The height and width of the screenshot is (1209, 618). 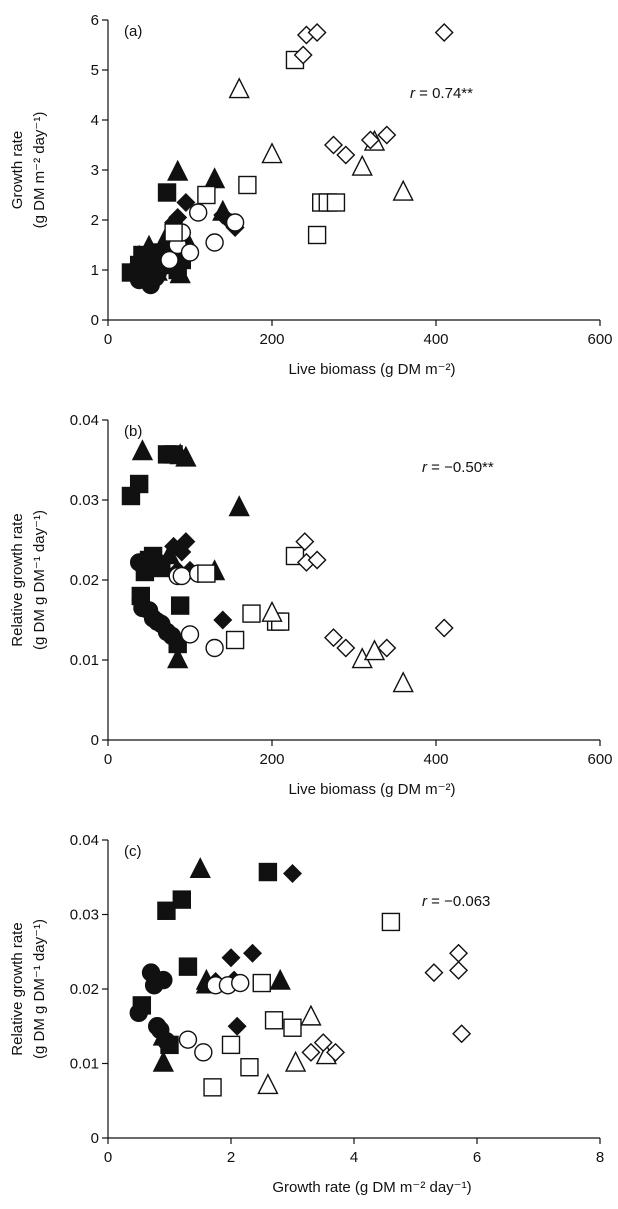 I want to click on x-tick-label: 4, so click(x=354, y=1157).